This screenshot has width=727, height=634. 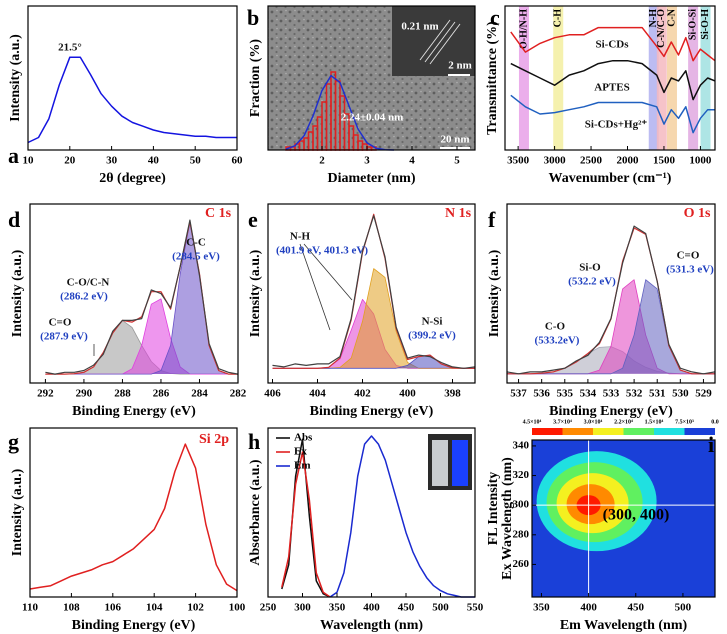 What do you see at coordinates (154, 608) in the screenshot?
I see `x-tick-label: 104` at bounding box center [154, 608].